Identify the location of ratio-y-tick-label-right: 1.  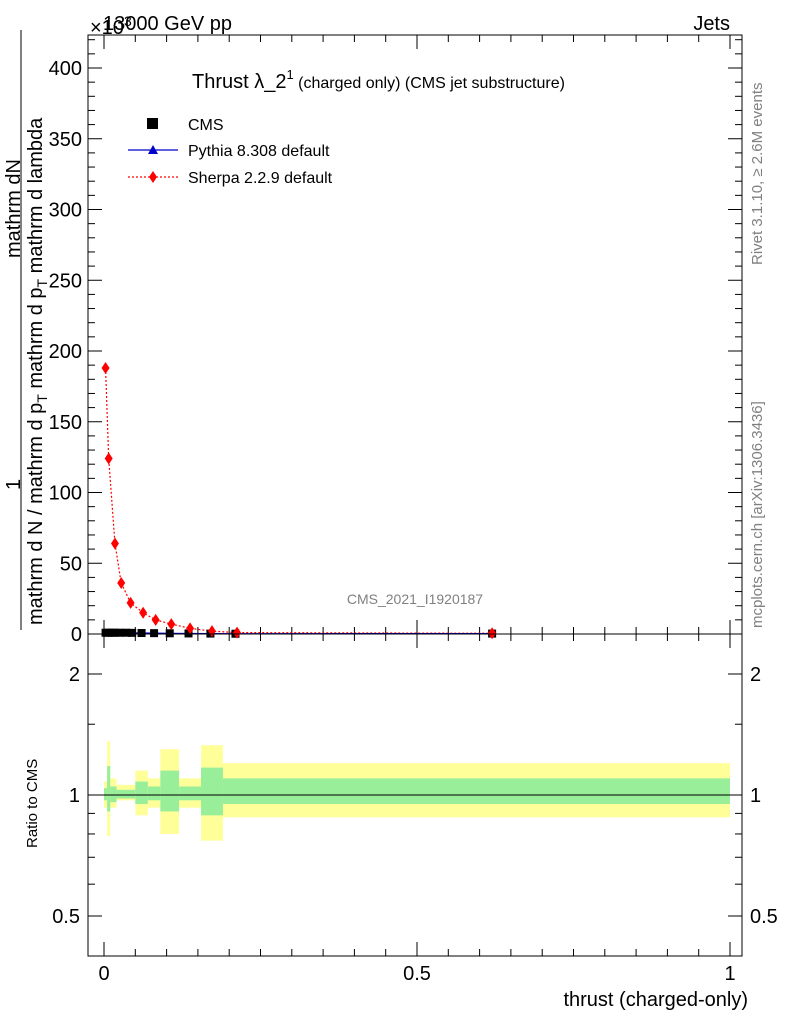
(755, 796).